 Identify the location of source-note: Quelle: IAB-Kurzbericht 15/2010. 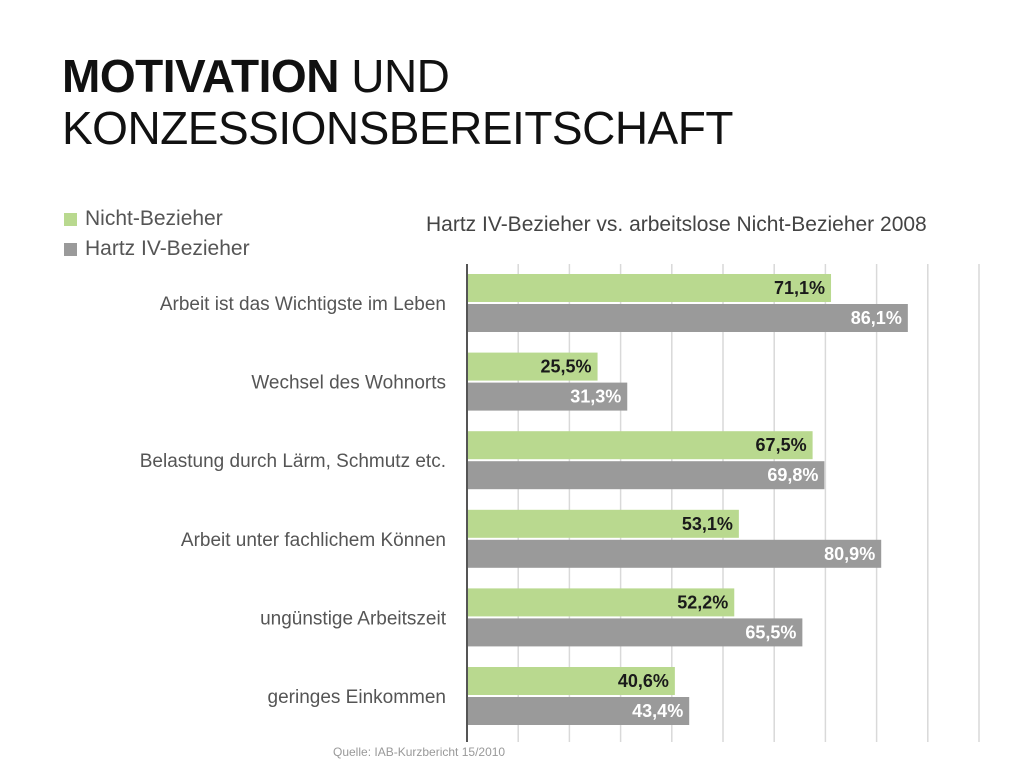
(419, 752).